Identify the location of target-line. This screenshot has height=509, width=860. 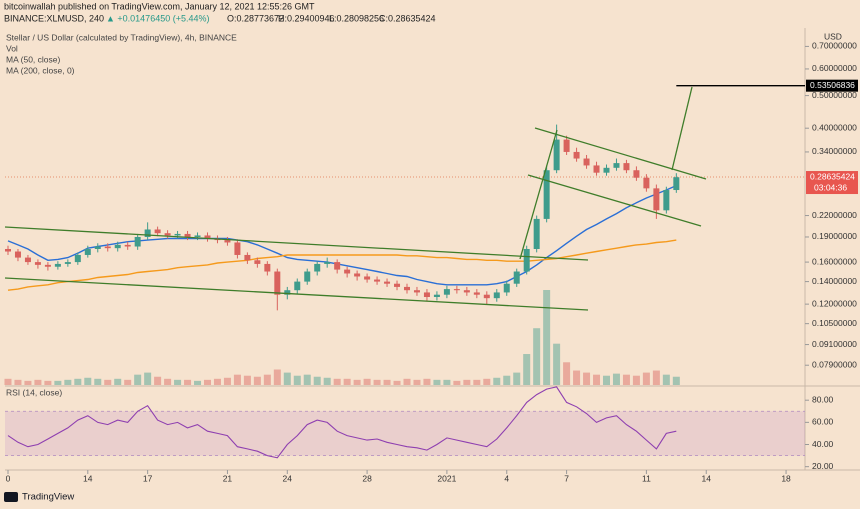
(682, 128).